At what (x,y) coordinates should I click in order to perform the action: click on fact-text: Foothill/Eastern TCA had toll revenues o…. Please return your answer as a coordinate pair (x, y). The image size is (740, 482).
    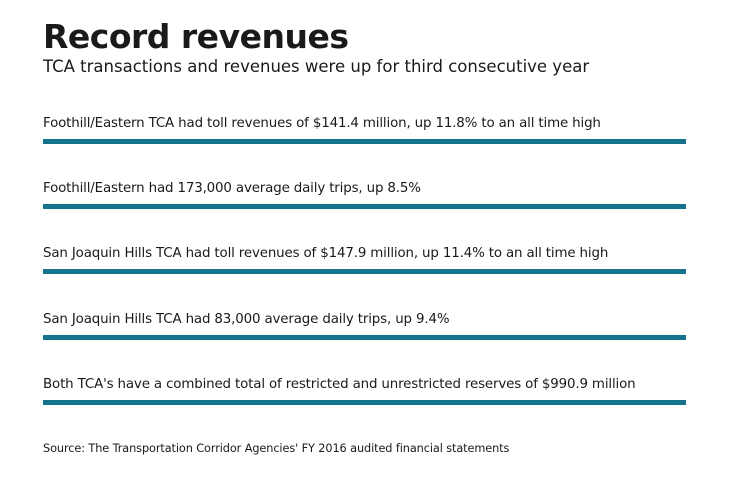
    Looking at the image, I should click on (322, 123).